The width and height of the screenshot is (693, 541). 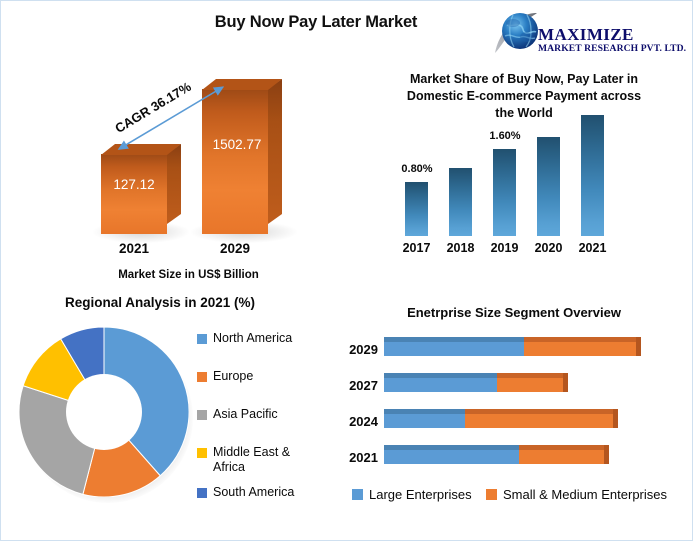 I want to click on column-category-2018: 2018, so click(x=460, y=248).